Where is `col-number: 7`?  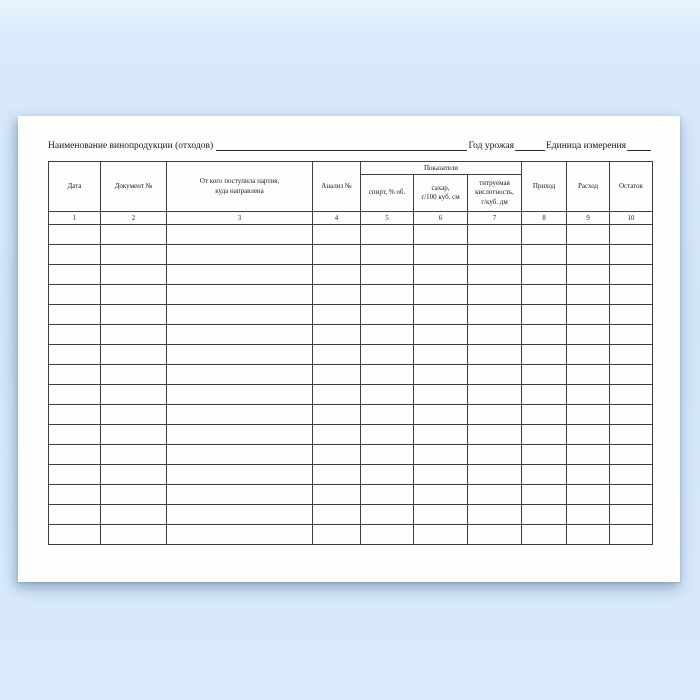 col-number: 7 is located at coordinates (494, 218).